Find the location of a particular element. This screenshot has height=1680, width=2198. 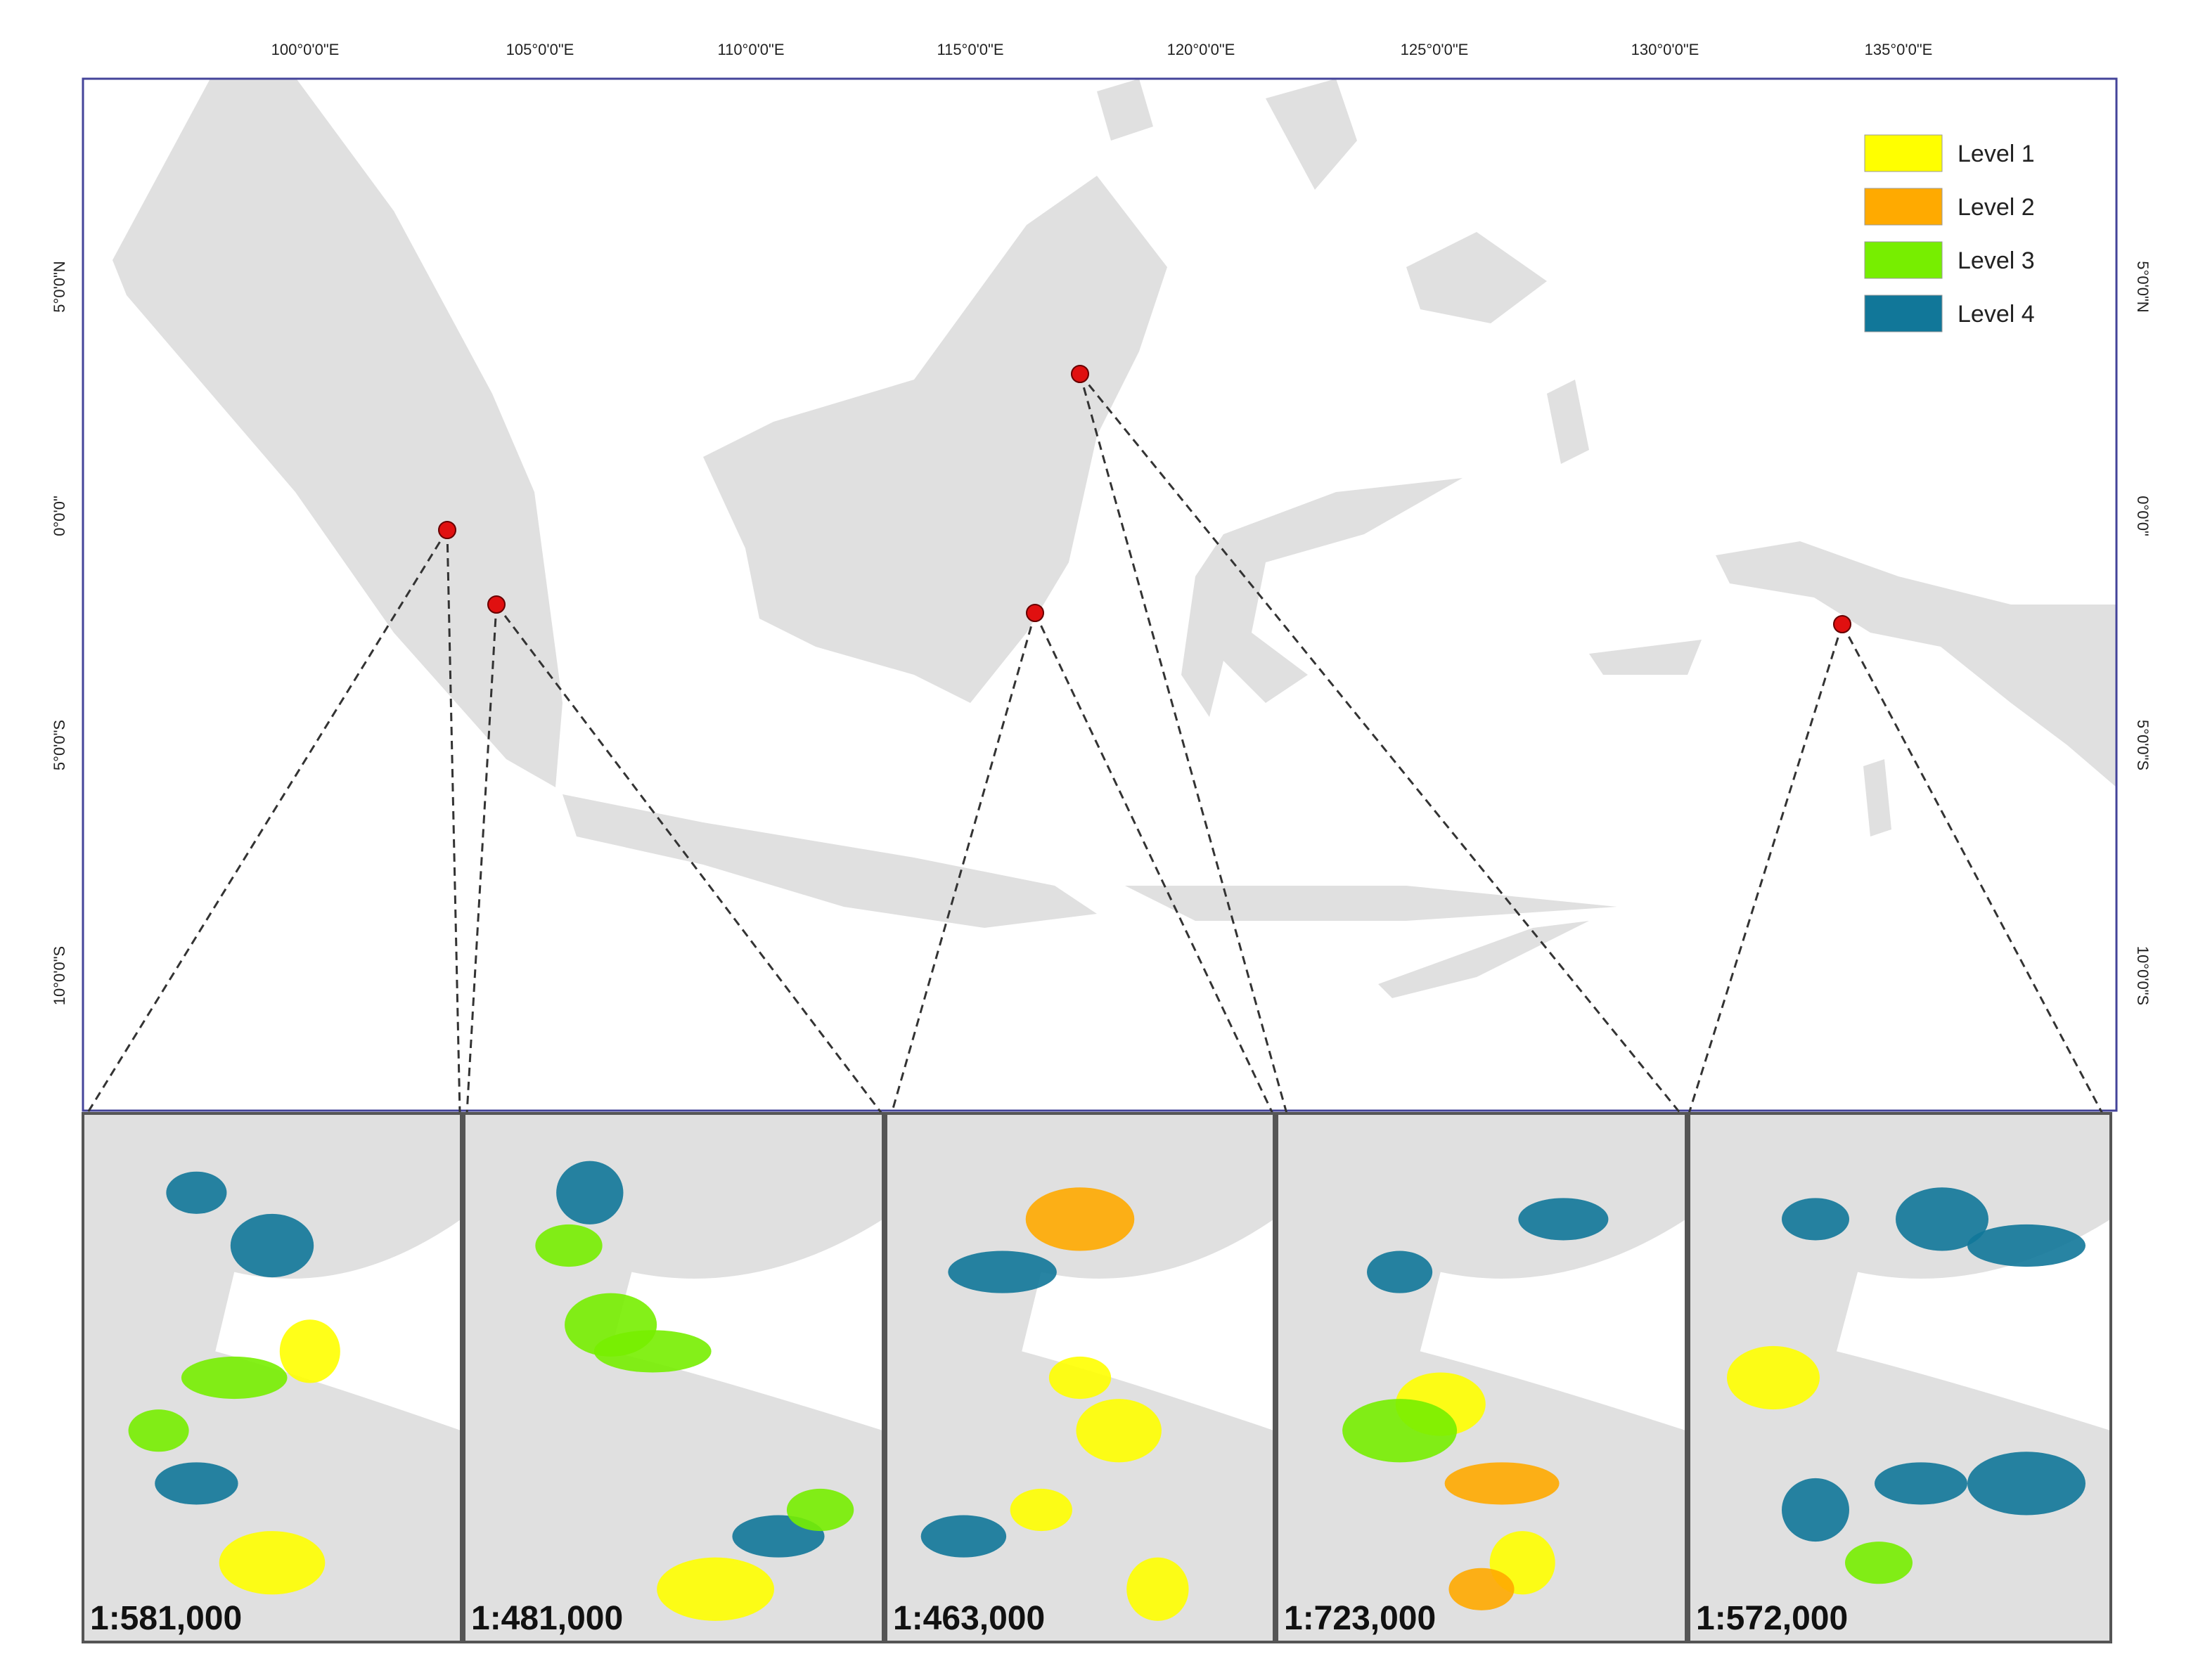

inset: 1:463,000 is located at coordinates (1080, 1377).